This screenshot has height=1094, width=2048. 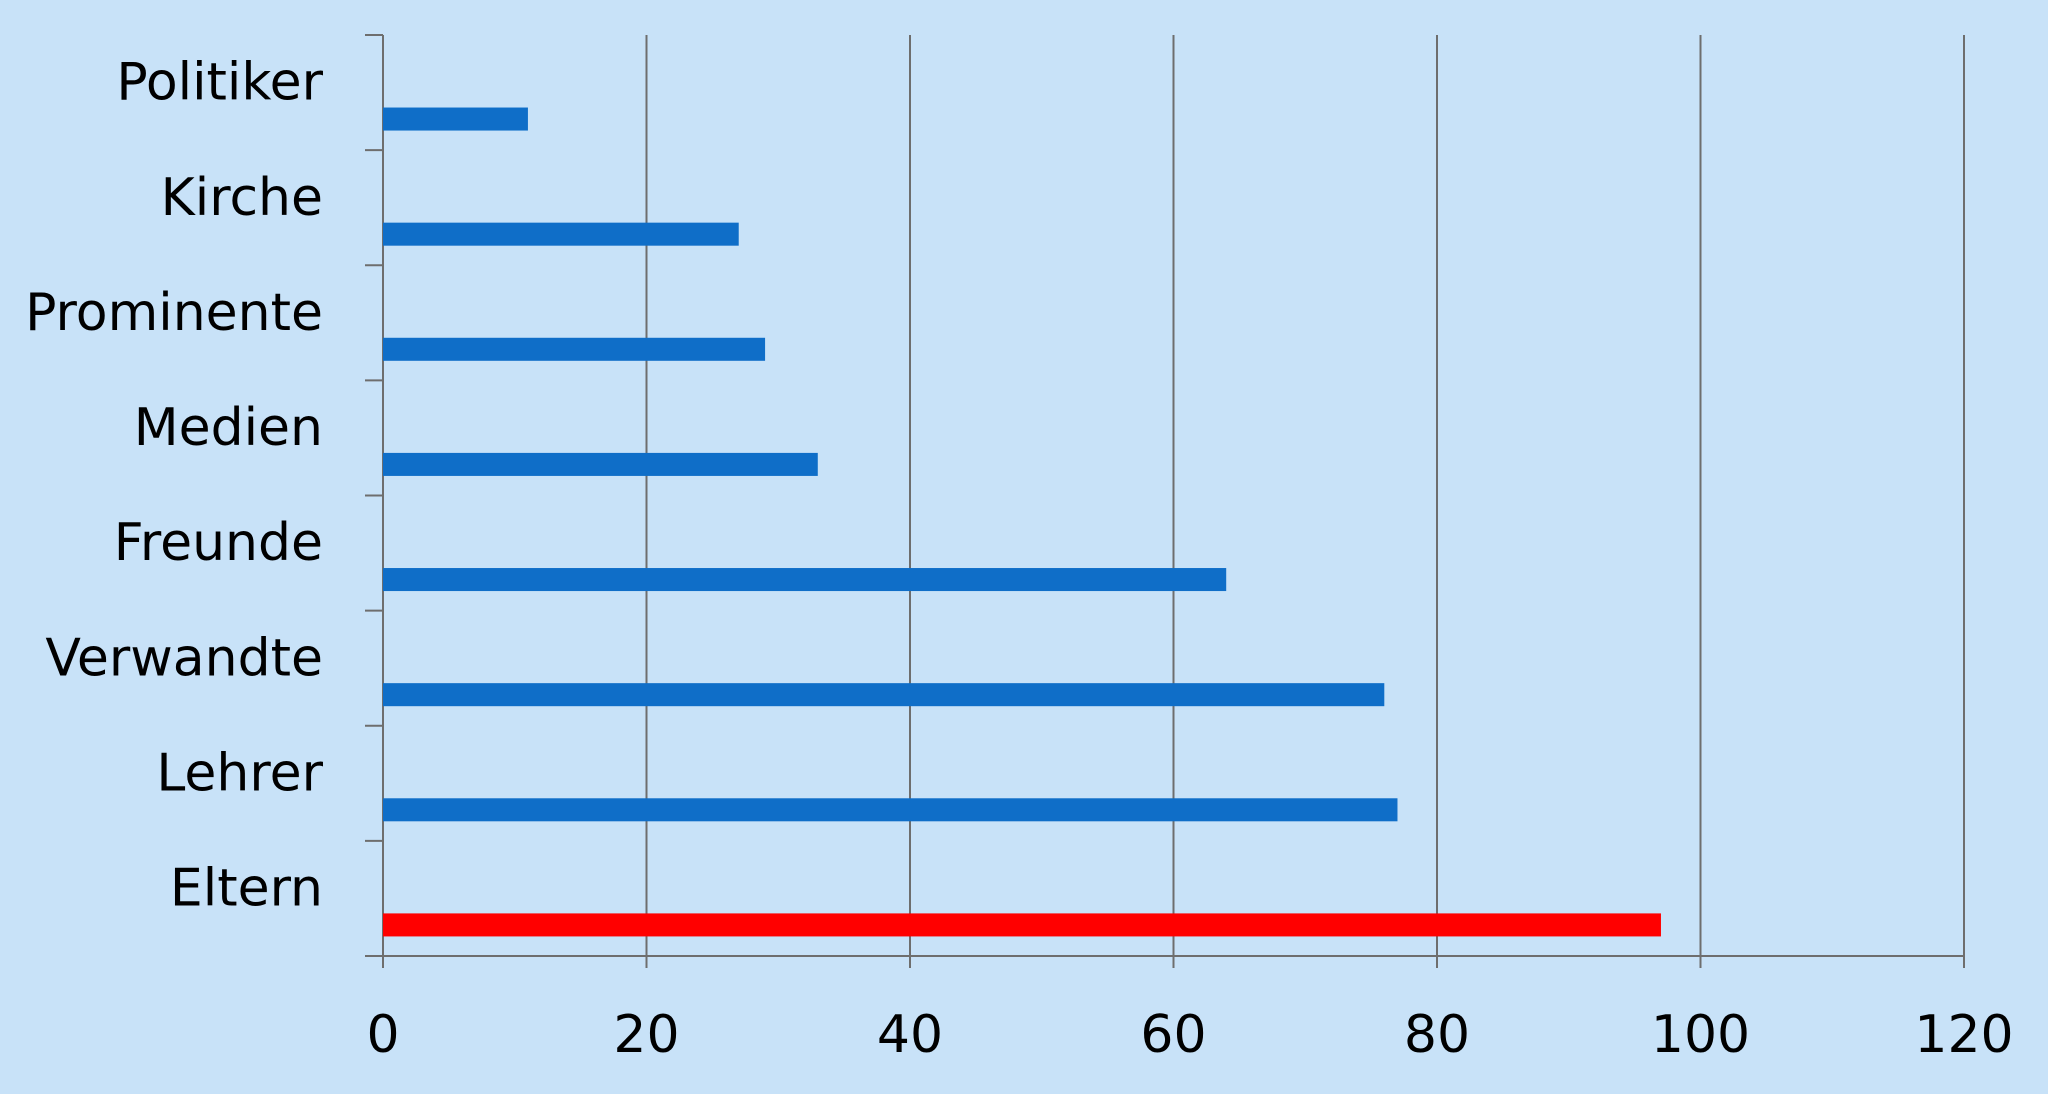 What do you see at coordinates (174, 313) in the screenshot?
I see `y-tick-label: Prominente` at bounding box center [174, 313].